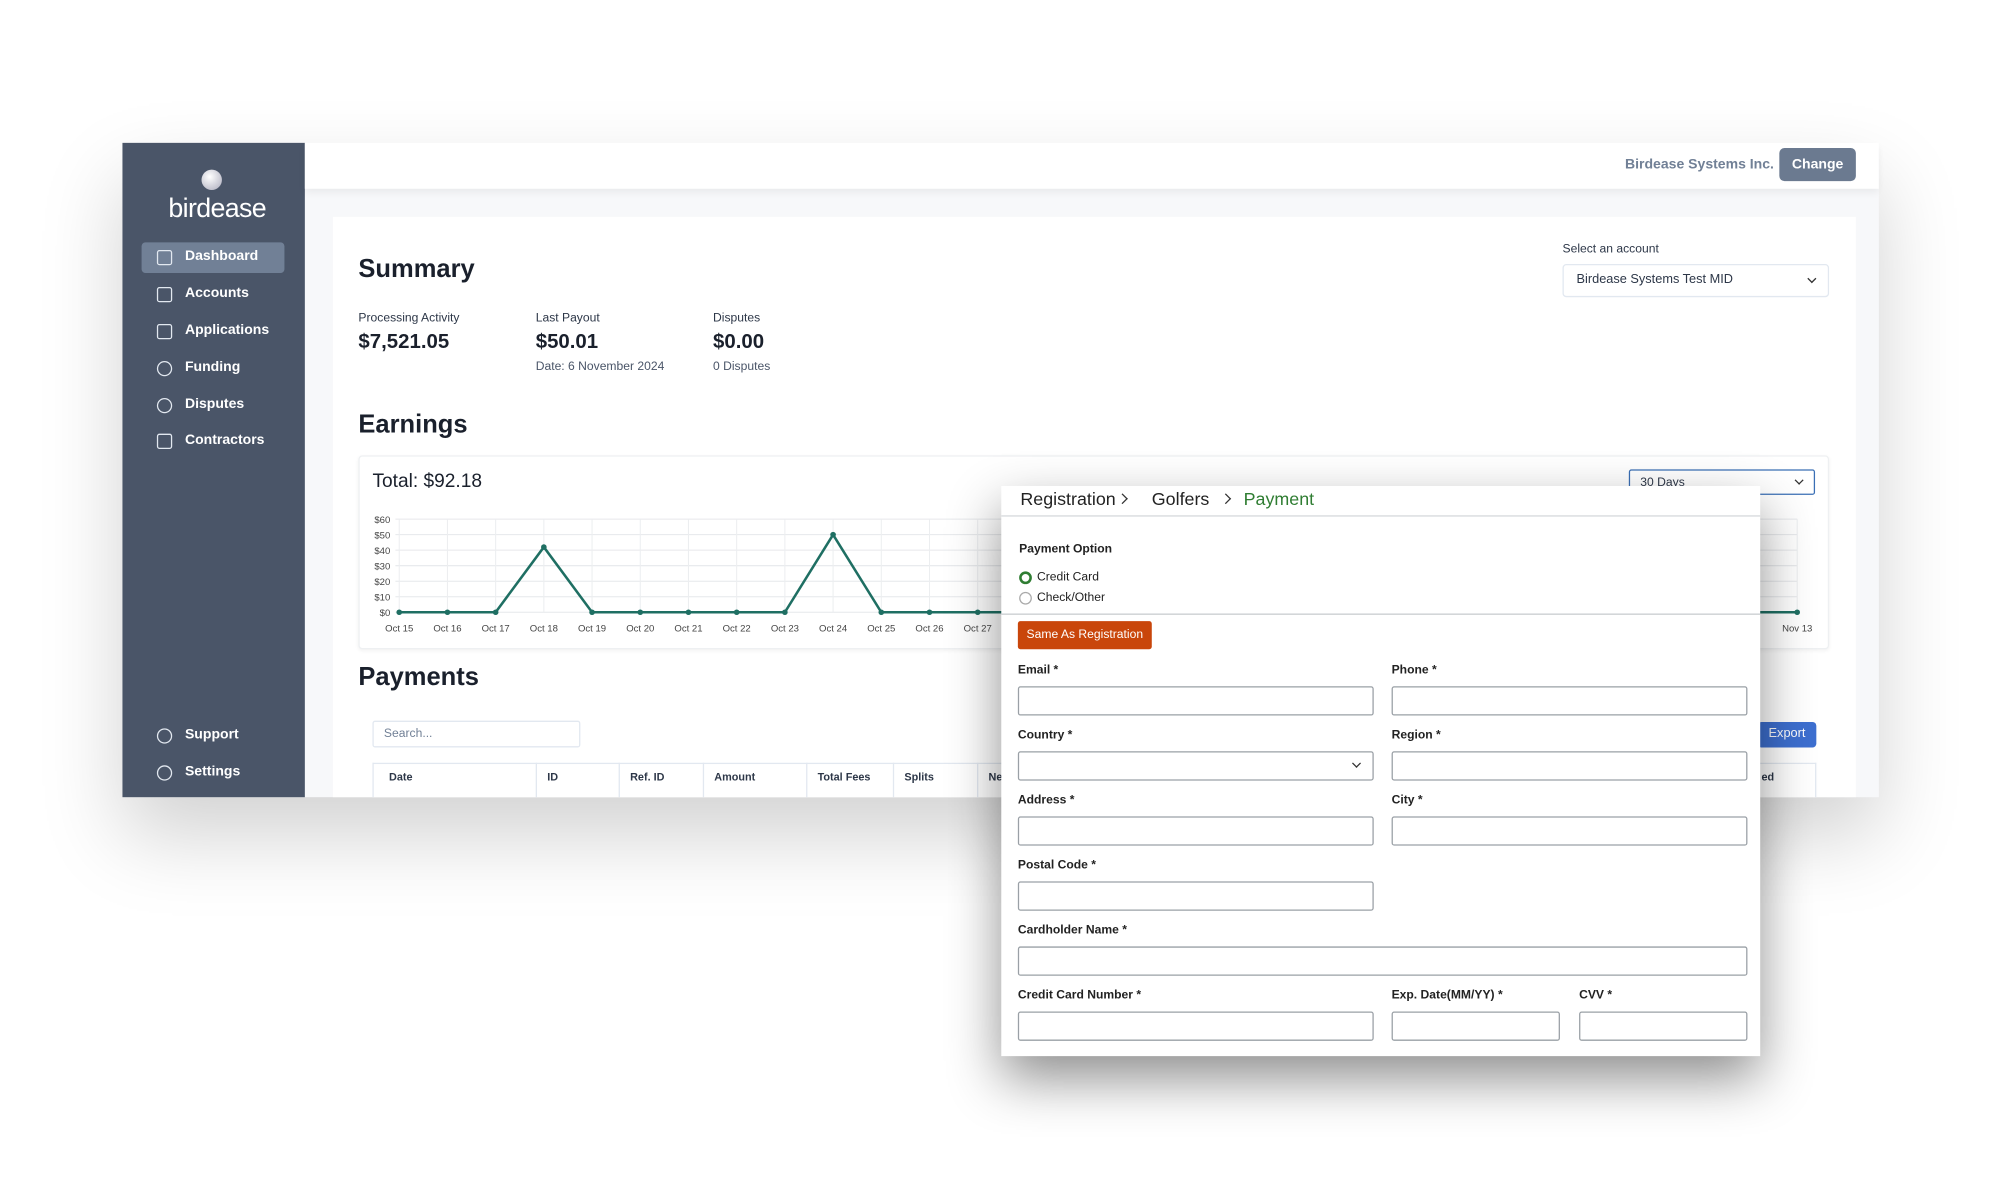 The width and height of the screenshot is (2000, 1200). What do you see at coordinates (1180, 498) in the screenshot?
I see `breadcrumb-item: Golfers` at bounding box center [1180, 498].